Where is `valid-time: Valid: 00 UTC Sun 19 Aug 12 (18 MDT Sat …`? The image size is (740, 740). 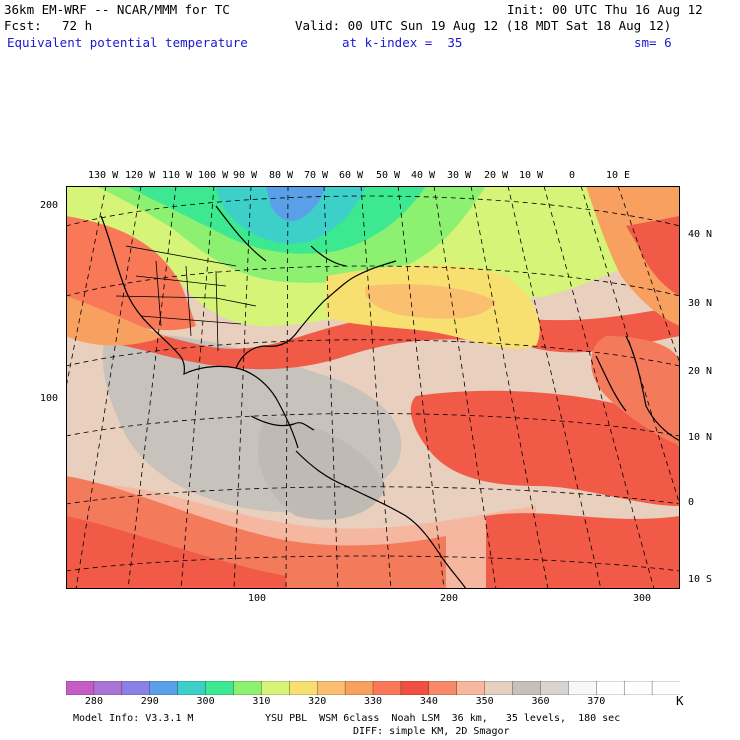
valid-time: Valid: 00 UTC Sun 19 Aug 12 (18 MDT Sat … is located at coordinates (483, 25).